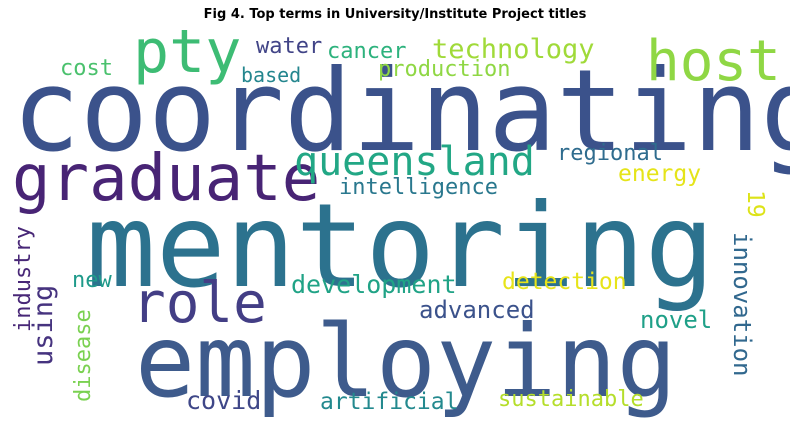 This screenshot has height=424, width=790. Describe the element at coordinates (83, 355) in the screenshot. I see `word-disease: disease` at that location.